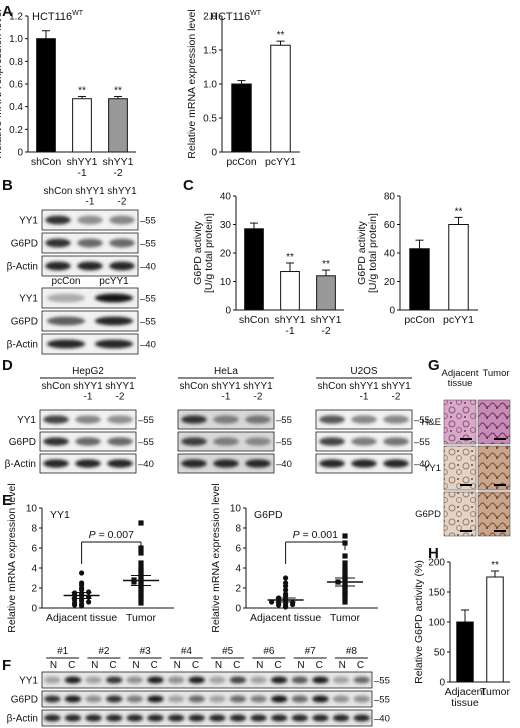  What do you see at coordinates (373, 253) in the screenshot?
I see `y-axis-label-line: [U/g total protein]` at bounding box center [373, 253].